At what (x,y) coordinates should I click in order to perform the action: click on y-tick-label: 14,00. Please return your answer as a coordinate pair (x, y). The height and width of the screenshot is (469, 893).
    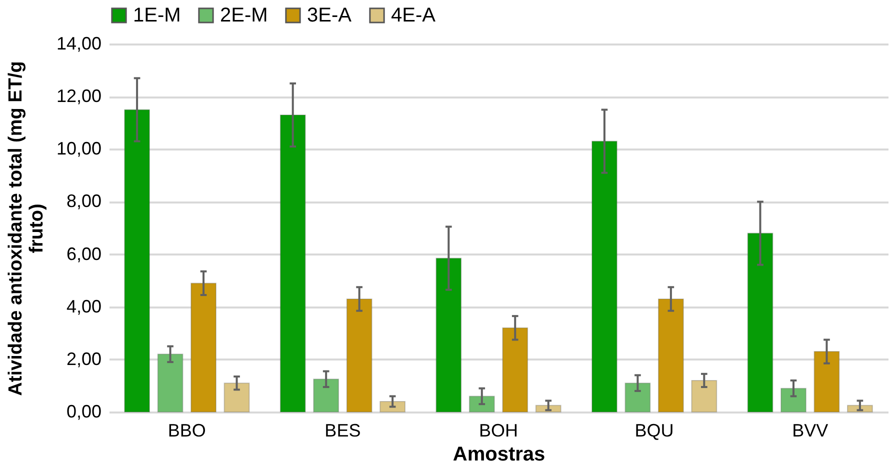
    Looking at the image, I should click on (79, 44).